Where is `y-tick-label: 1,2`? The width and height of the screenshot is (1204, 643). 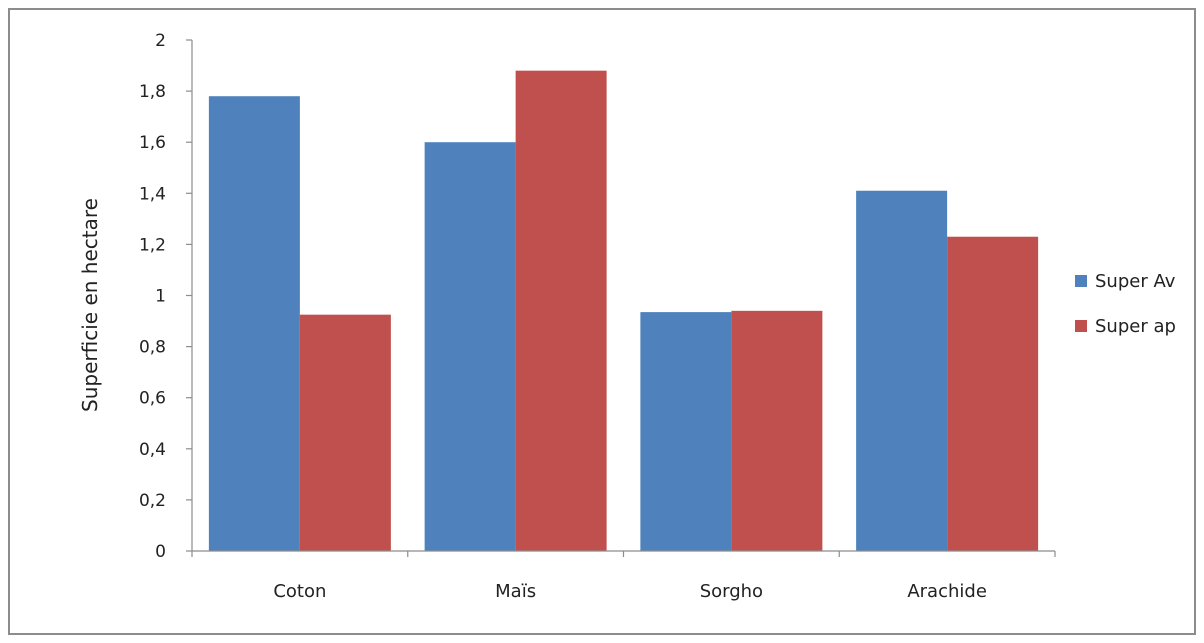 y-tick-label: 1,2 is located at coordinates (152, 245).